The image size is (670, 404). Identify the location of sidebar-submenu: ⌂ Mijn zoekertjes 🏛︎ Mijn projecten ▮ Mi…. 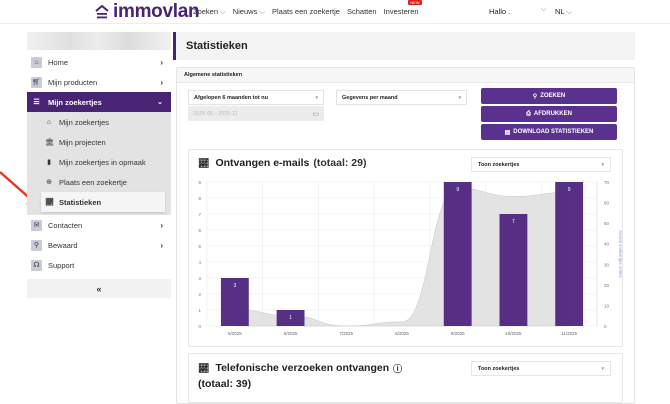
(99, 163).